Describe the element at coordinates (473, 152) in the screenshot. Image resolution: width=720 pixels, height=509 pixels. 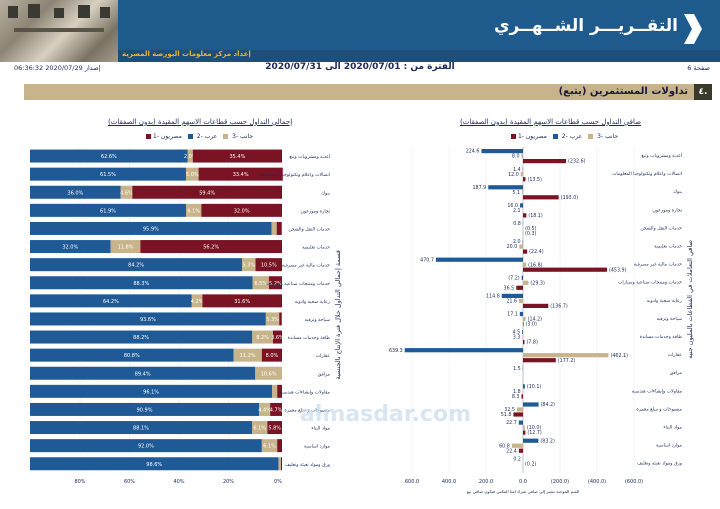
I see `bar-value-label: 224.6` at that location.